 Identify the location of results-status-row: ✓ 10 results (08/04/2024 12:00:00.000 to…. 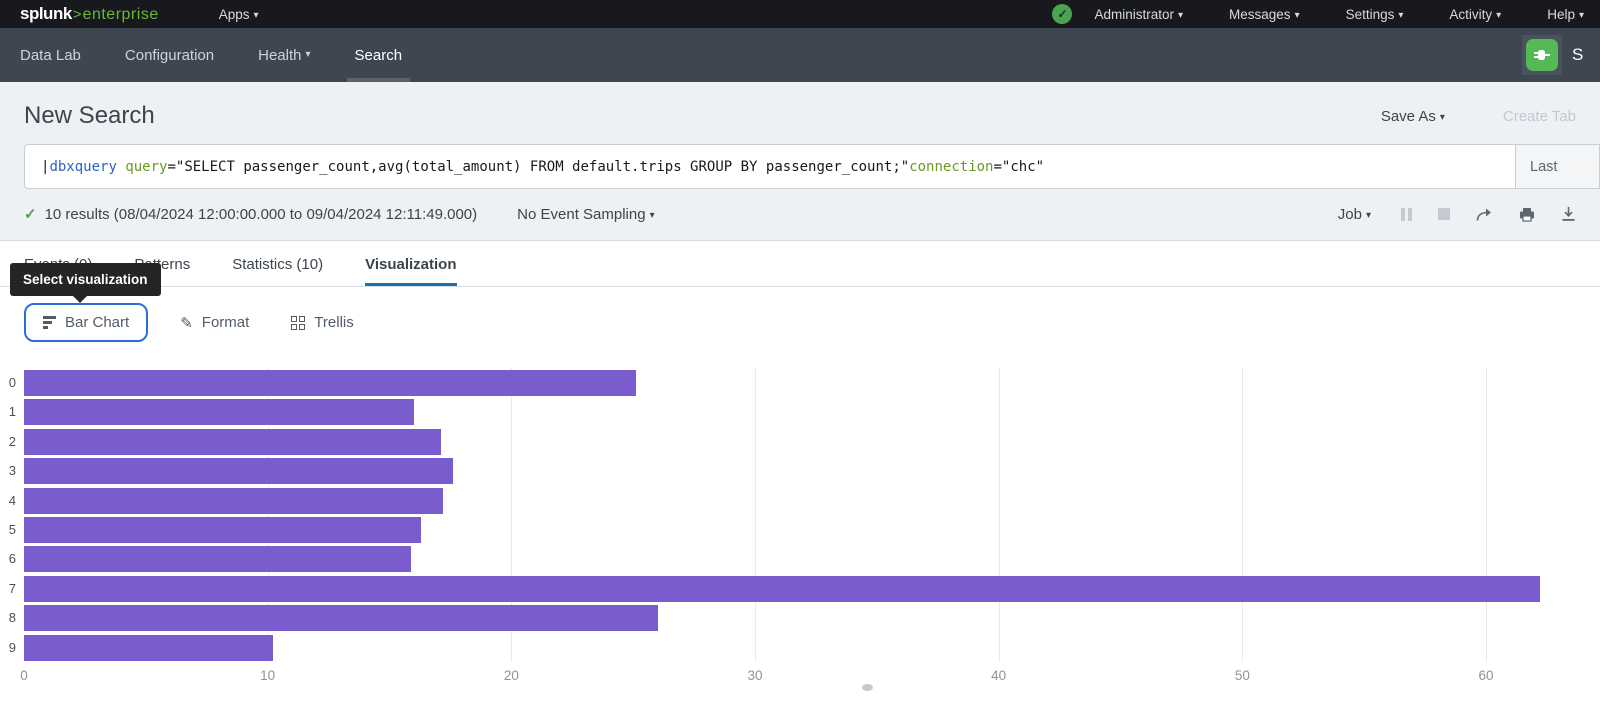
(800, 214).